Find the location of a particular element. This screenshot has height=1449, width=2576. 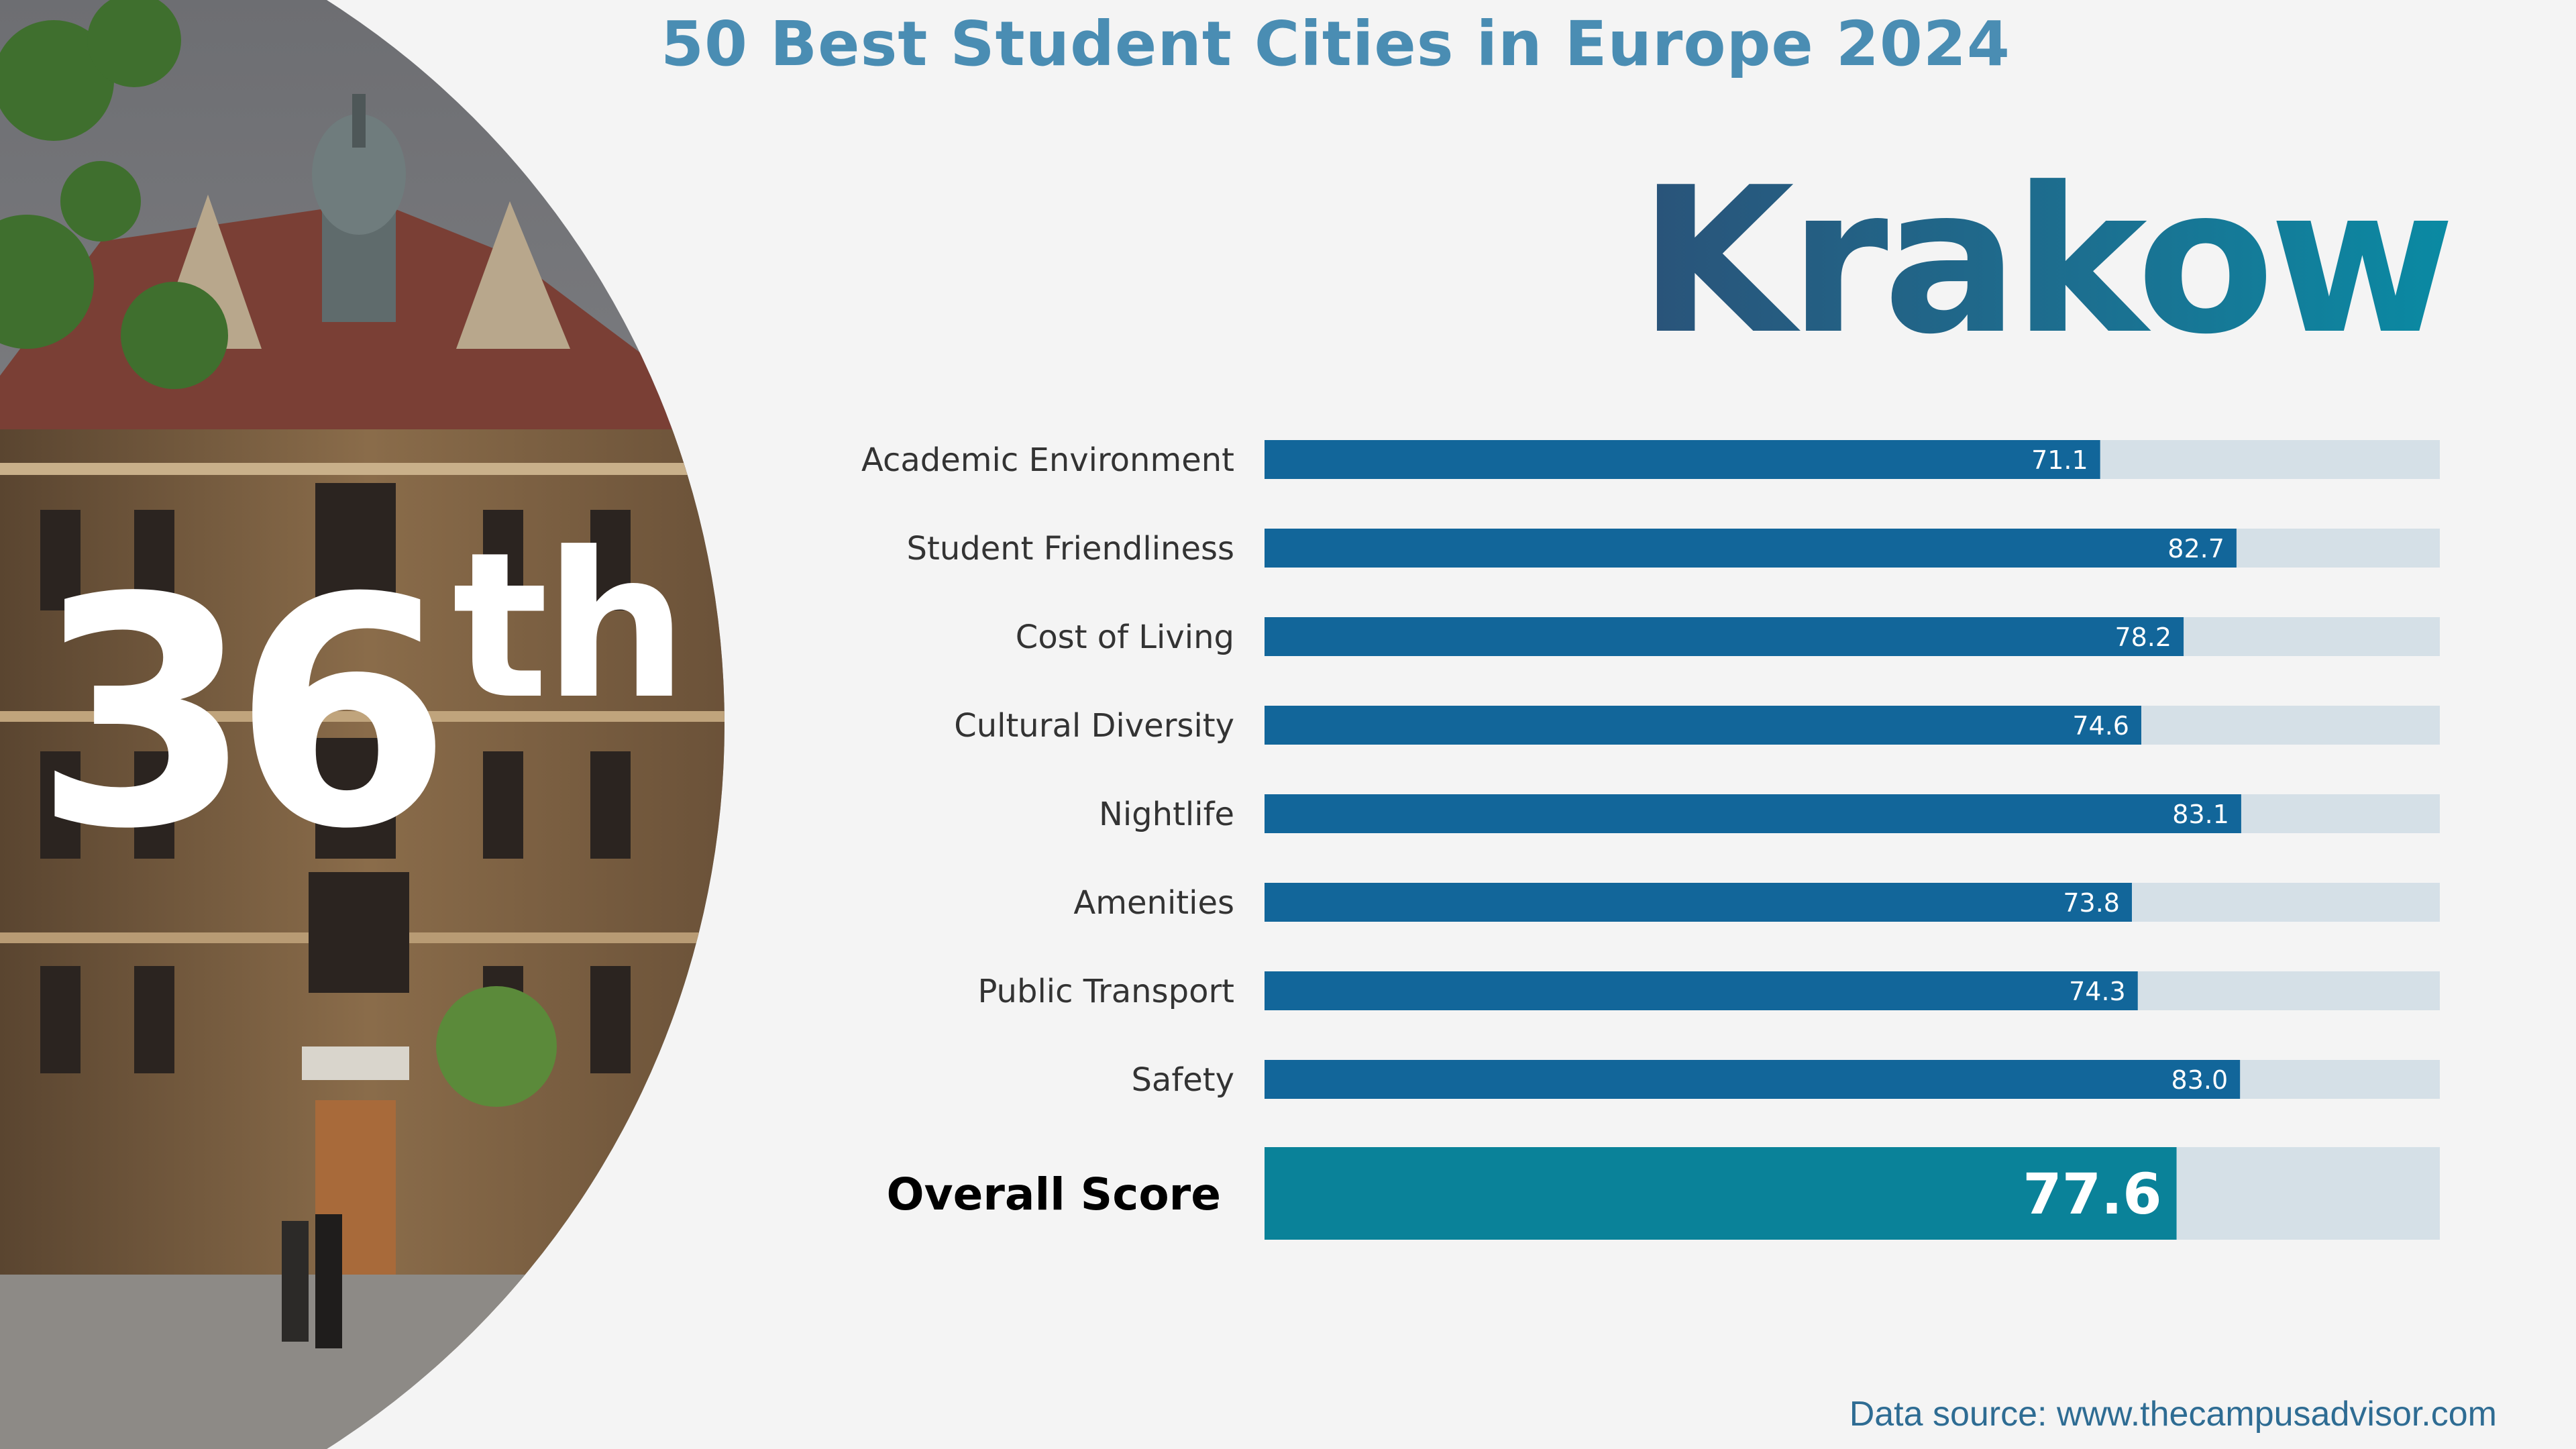

category-label: Safety is located at coordinates (1182, 1080).